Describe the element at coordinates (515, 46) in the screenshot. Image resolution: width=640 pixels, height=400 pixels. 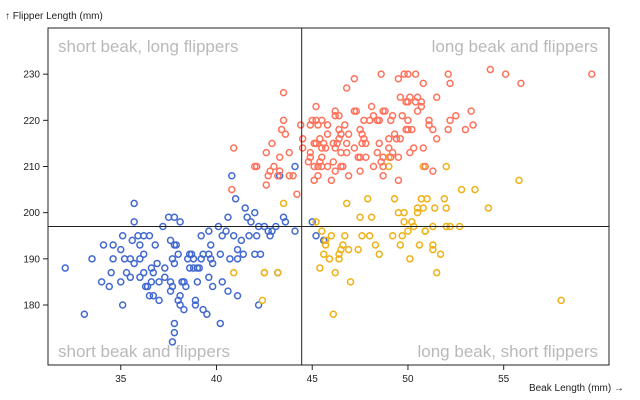
I see `quadrant-label-top-right: long beak and flippers` at that location.